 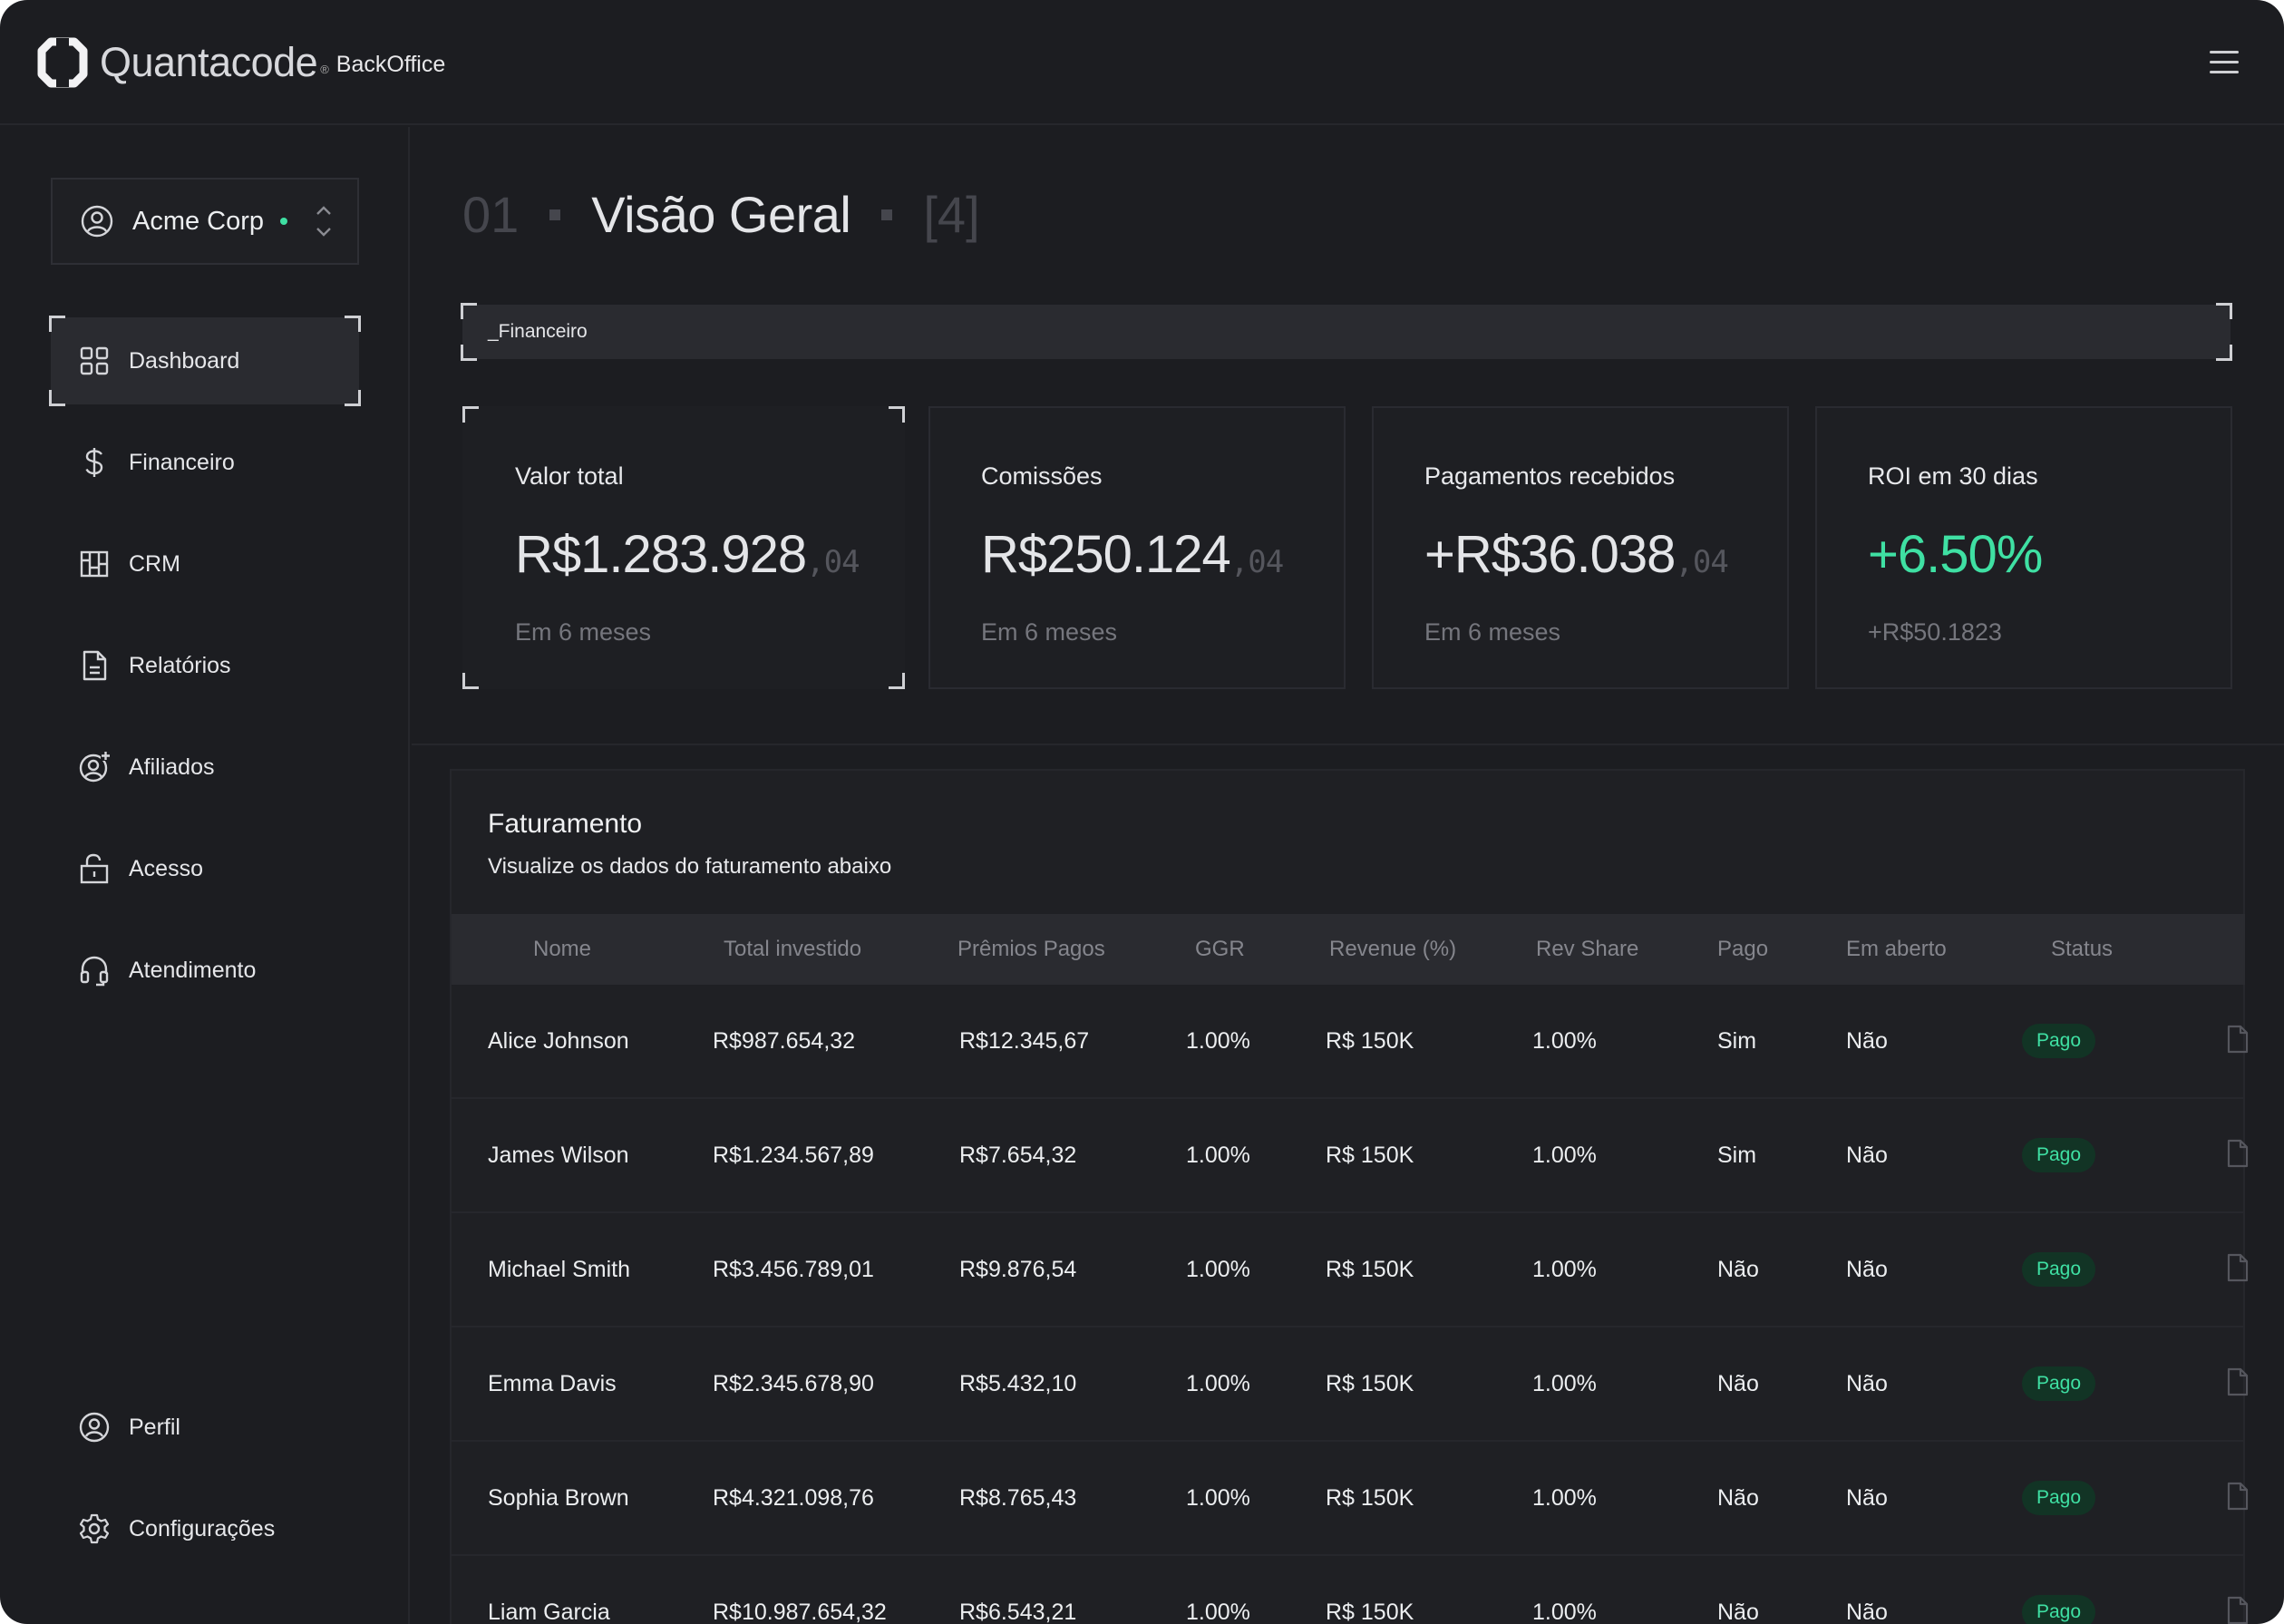 What do you see at coordinates (205, 970) in the screenshot?
I see `sidebar-item-atendimento: Atendimento` at bounding box center [205, 970].